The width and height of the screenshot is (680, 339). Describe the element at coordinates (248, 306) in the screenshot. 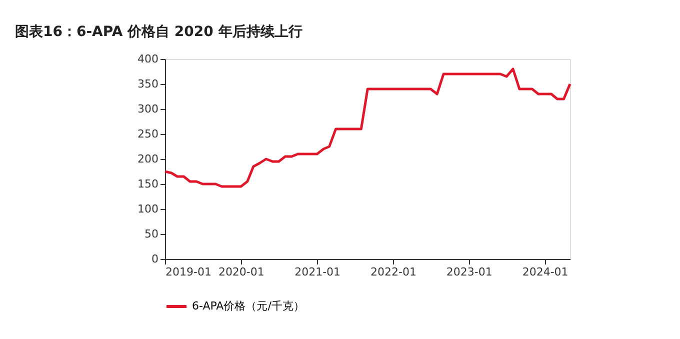

I see `legend-label: 6-APA价格（元/千克）` at that location.